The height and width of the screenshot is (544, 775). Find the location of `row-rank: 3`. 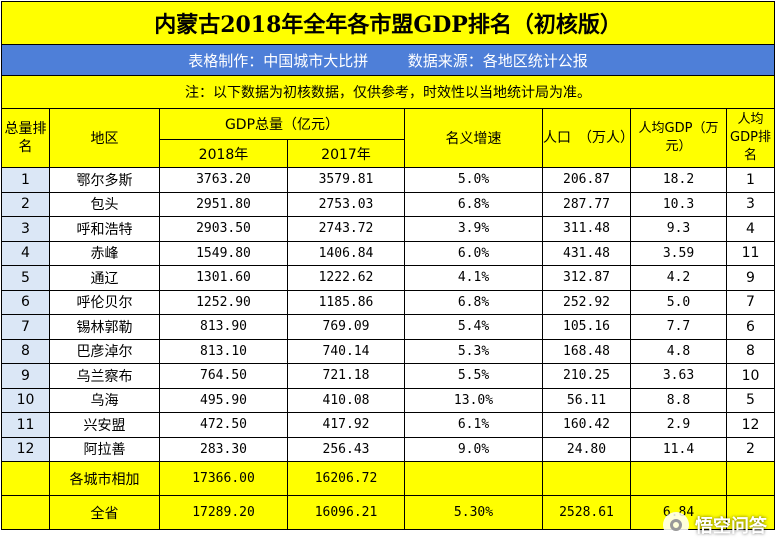

row-rank: 3 is located at coordinates (25, 229).